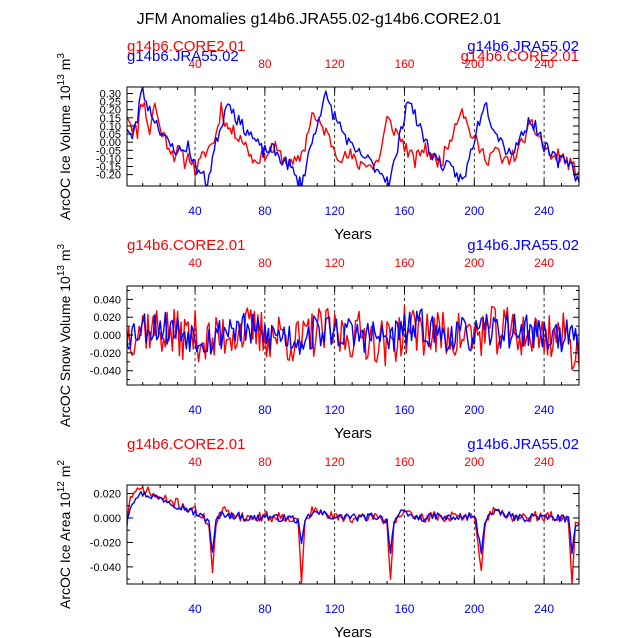 This screenshot has width=638, height=638. I want to click on y-tick-label: 0.00, so click(110, 143).